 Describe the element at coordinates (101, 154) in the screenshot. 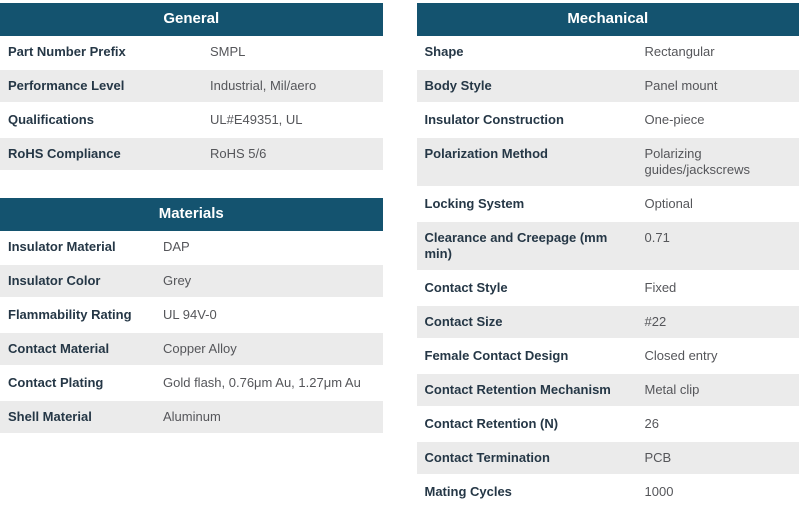

I see `spec-label: RoHS Compliance` at that location.